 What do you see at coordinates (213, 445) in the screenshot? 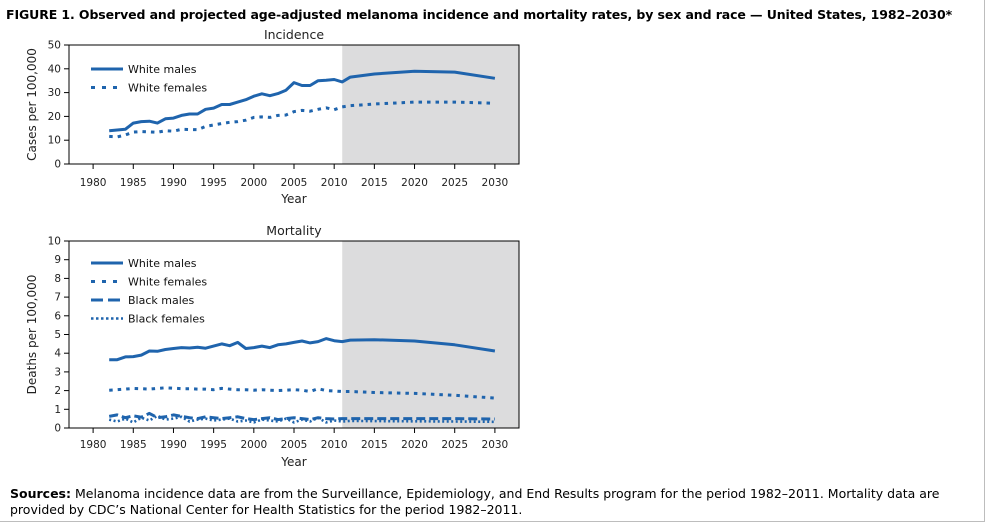
I see `panel2-x-tick-label: 1995` at bounding box center [213, 445].